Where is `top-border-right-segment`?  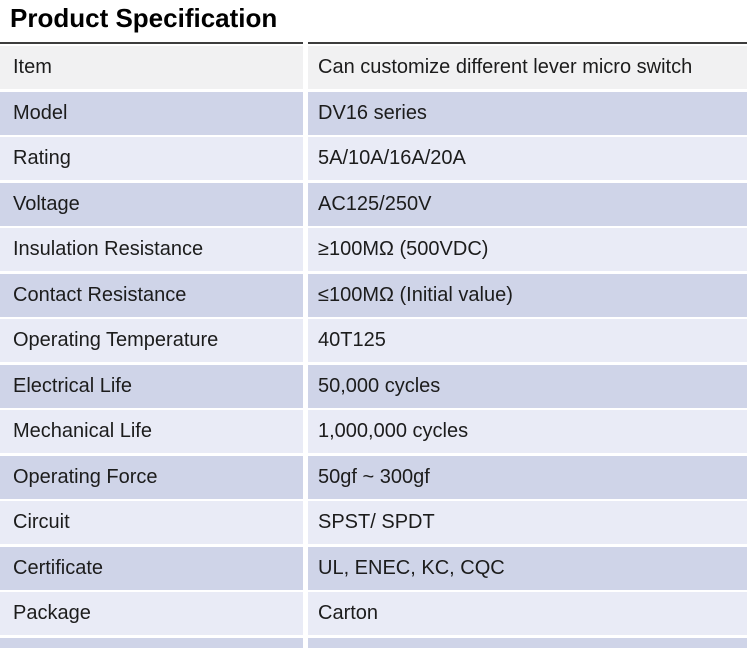 top-border-right-segment is located at coordinates (527, 43).